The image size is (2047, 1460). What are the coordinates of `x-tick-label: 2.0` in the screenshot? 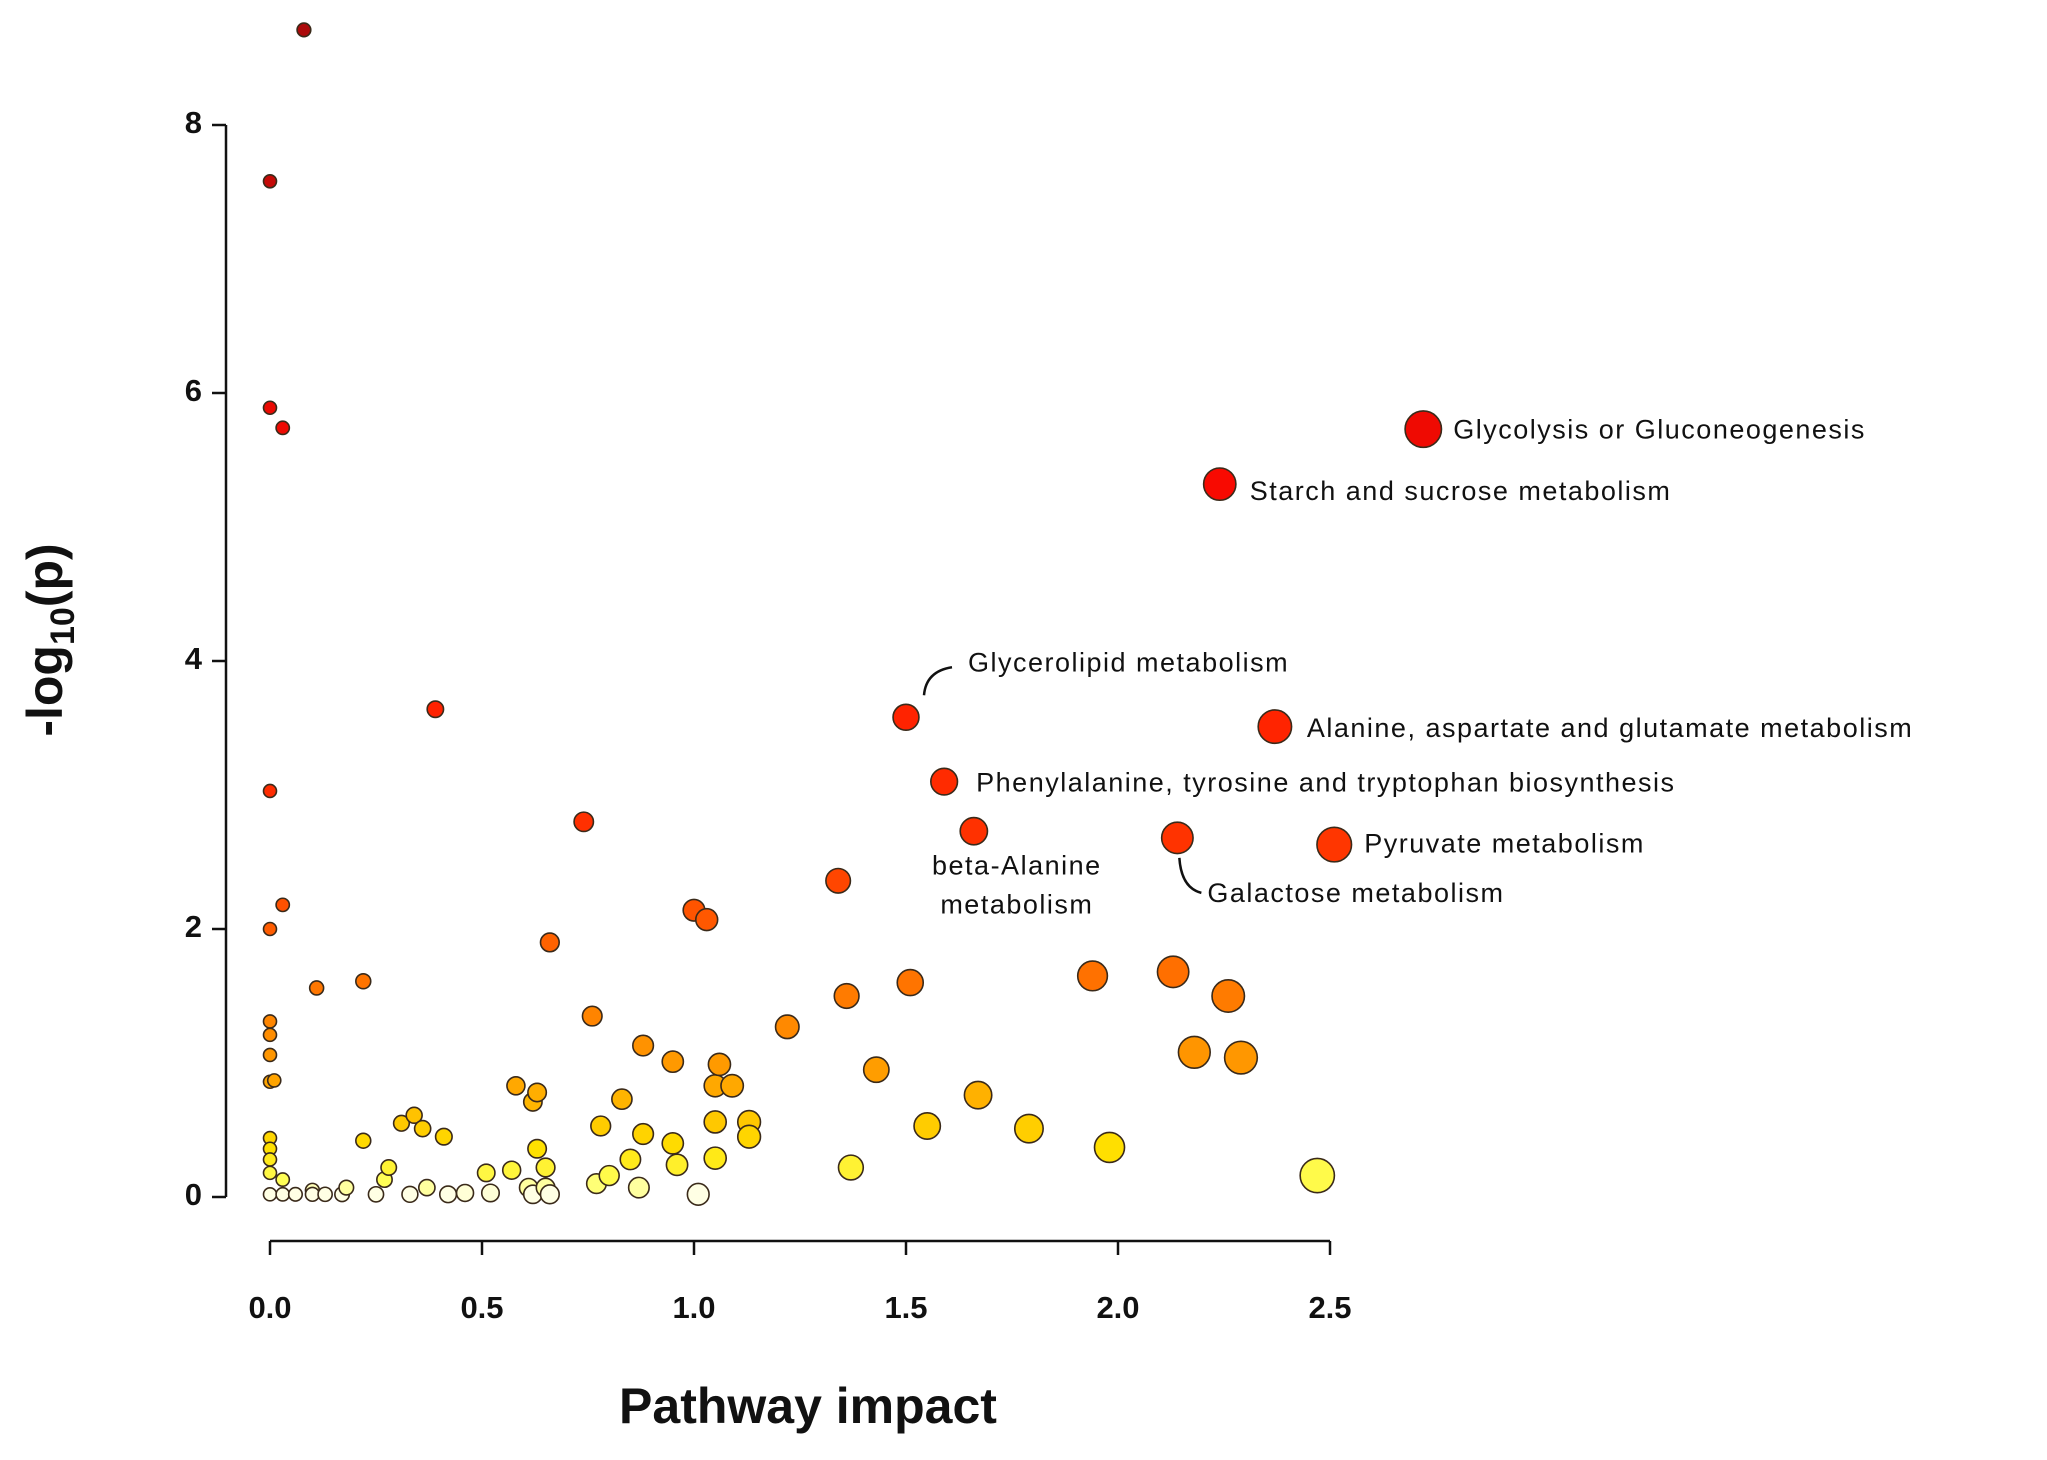 It's located at (1117, 1307).